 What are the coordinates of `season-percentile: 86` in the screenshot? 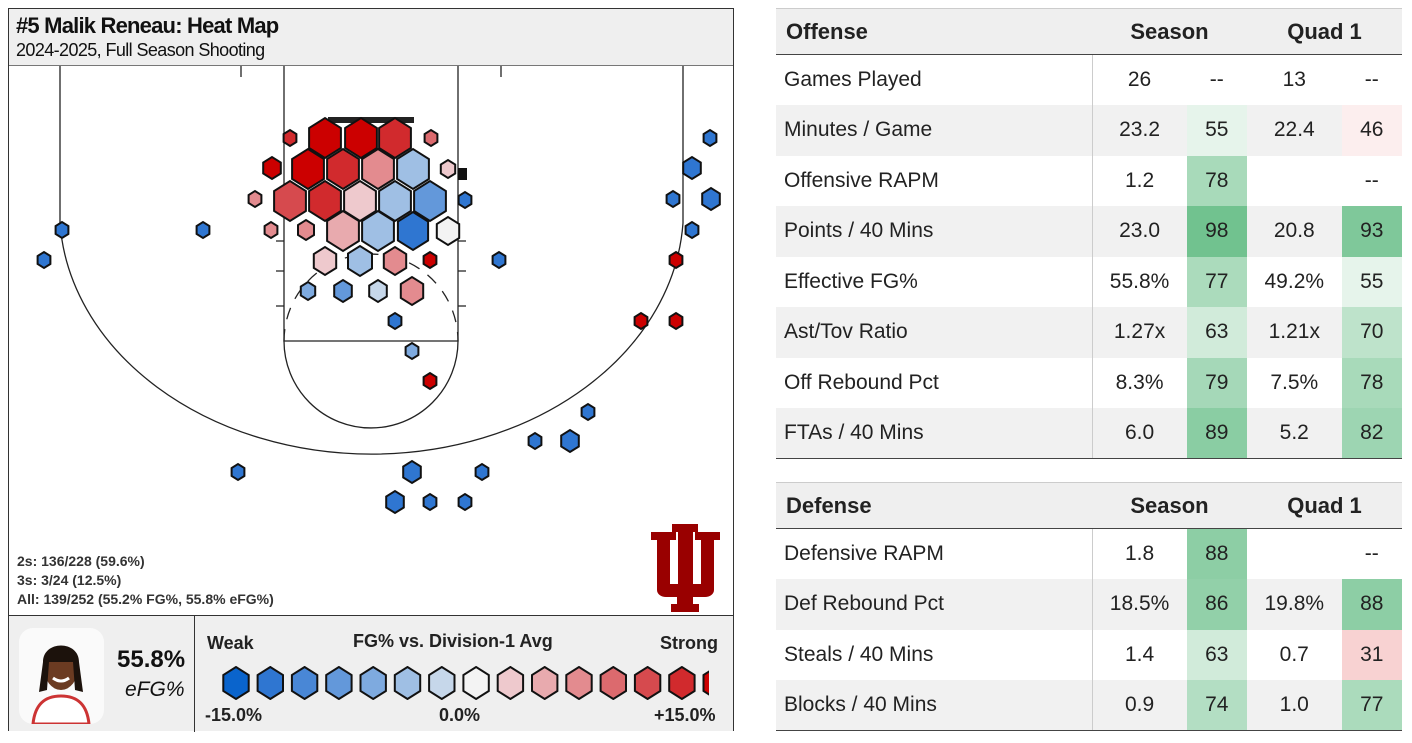 It's located at (1216, 604).